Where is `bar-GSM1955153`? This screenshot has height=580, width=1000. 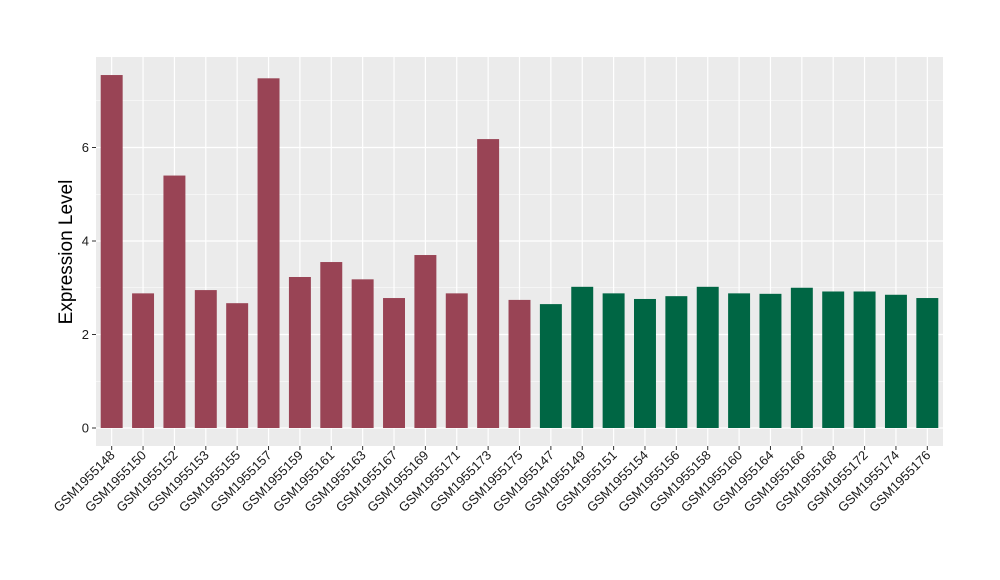 bar-GSM1955153 is located at coordinates (205, 359).